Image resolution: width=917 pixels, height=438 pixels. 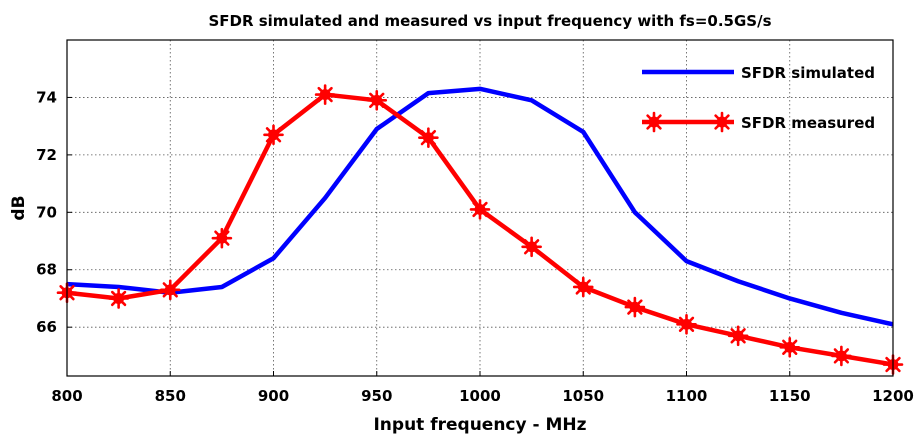 I want to click on y-tick-label: 68, so click(x=46, y=270).